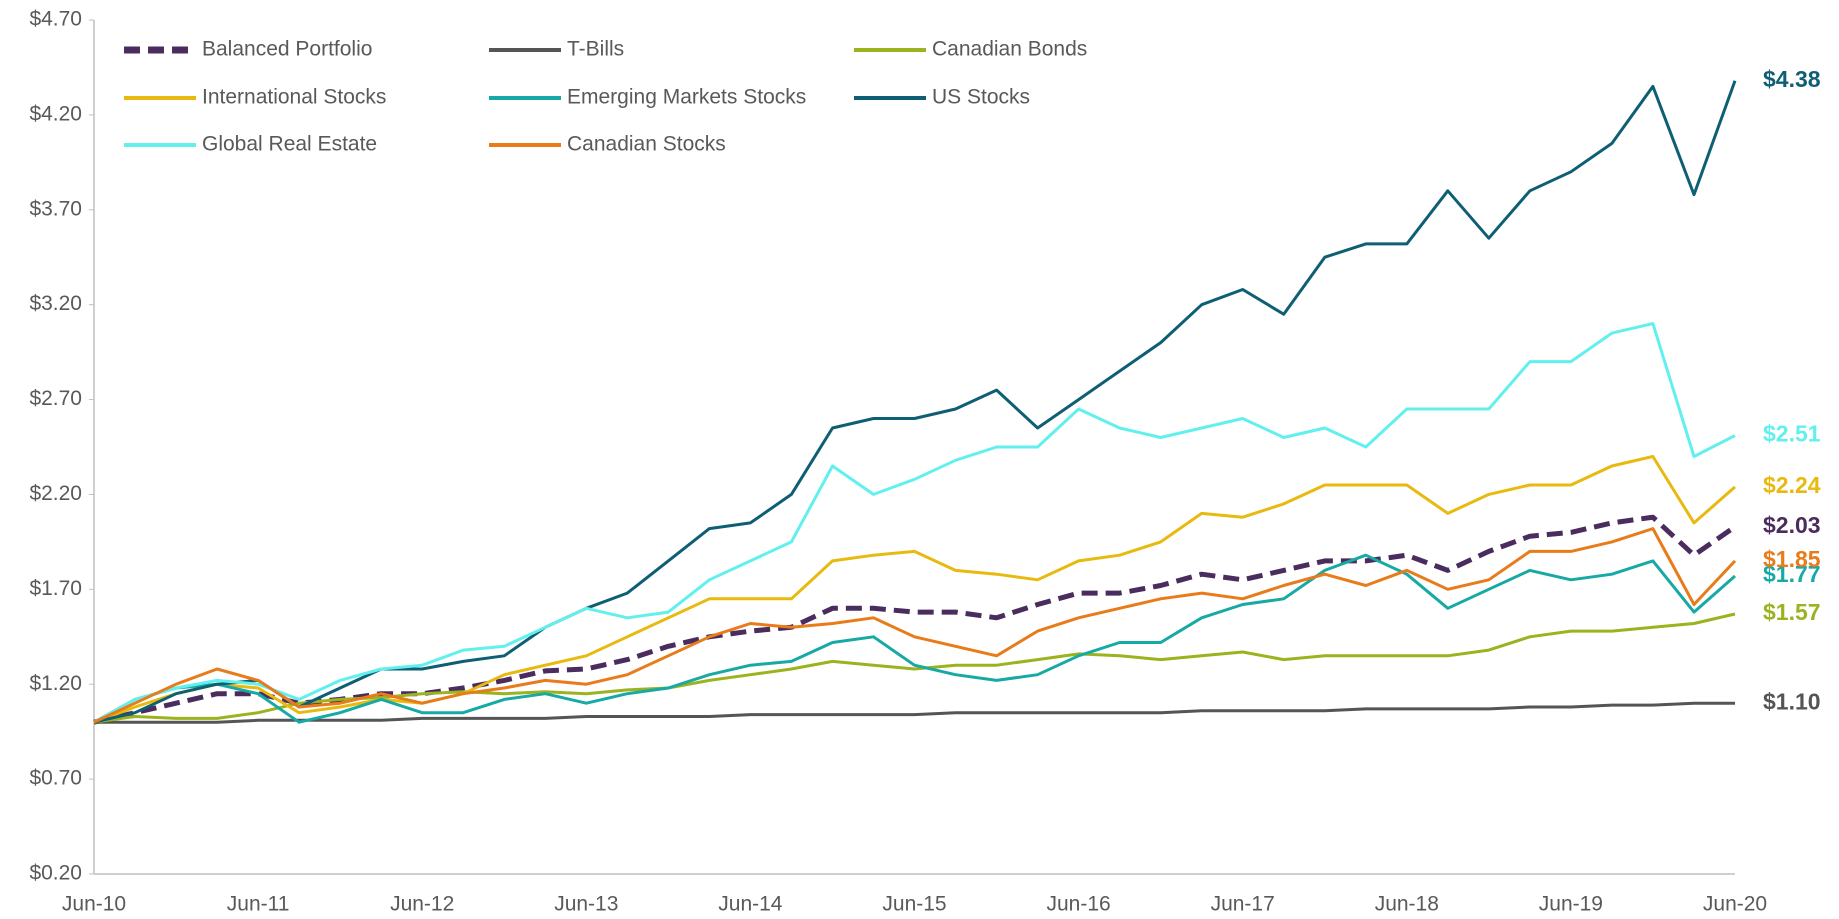  What do you see at coordinates (1792, 525) in the screenshot?
I see `end-label: $2.03` at bounding box center [1792, 525].